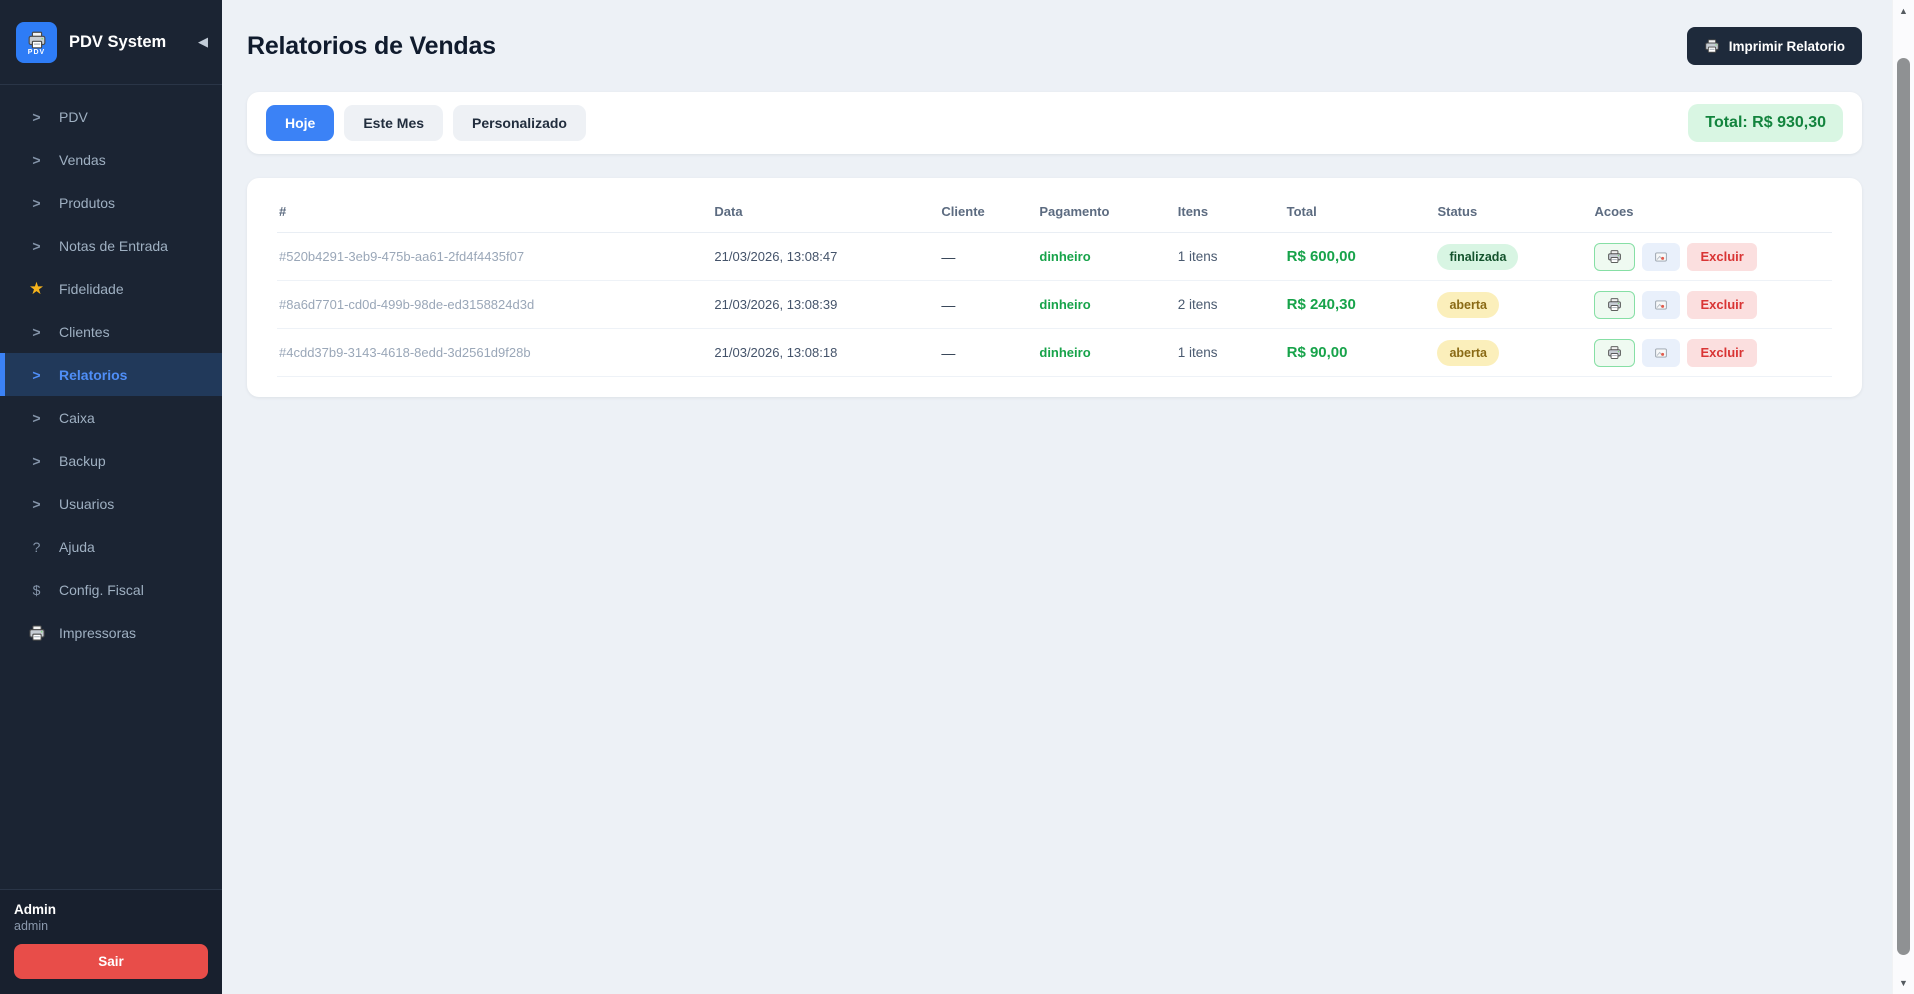 This screenshot has height=994, width=1914. I want to click on user-name: Admin, so click(35, 909).